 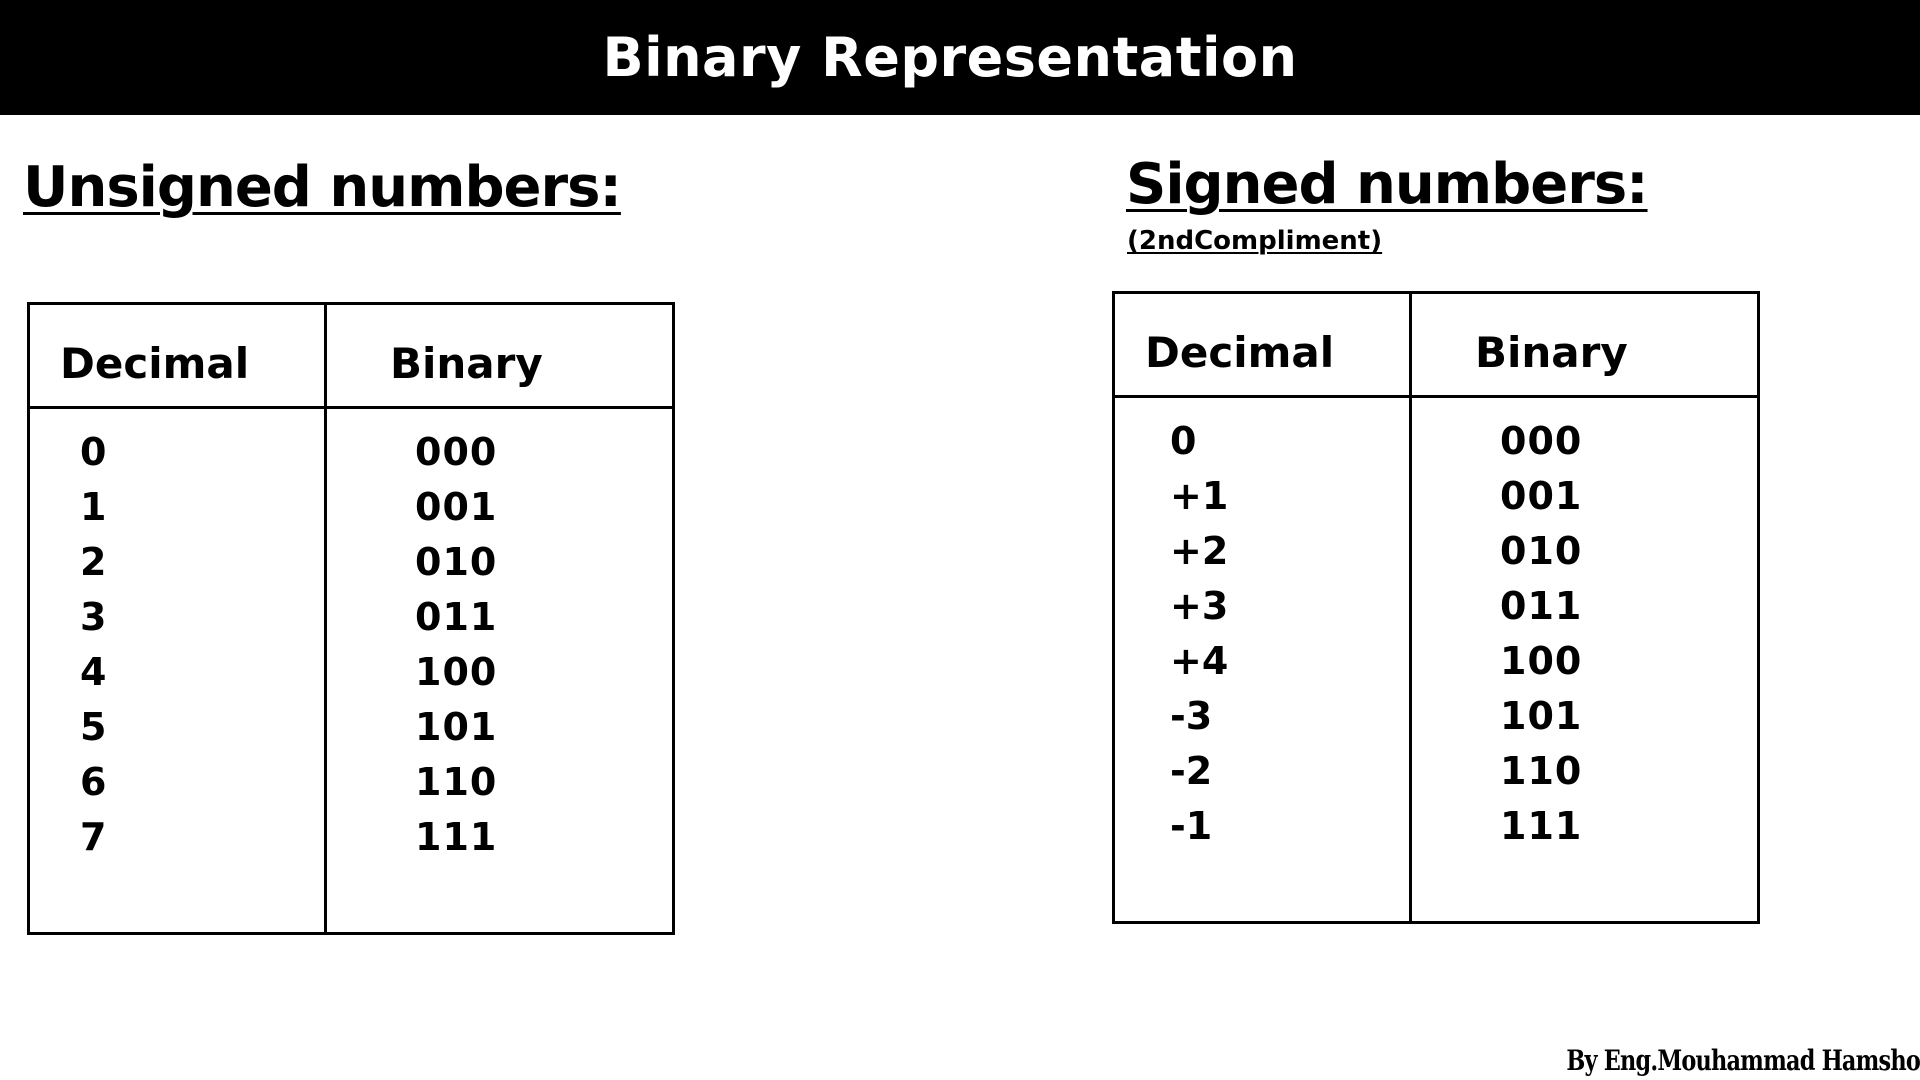 I want to click on table-row: -1 111, so click(x=1436, y=826).